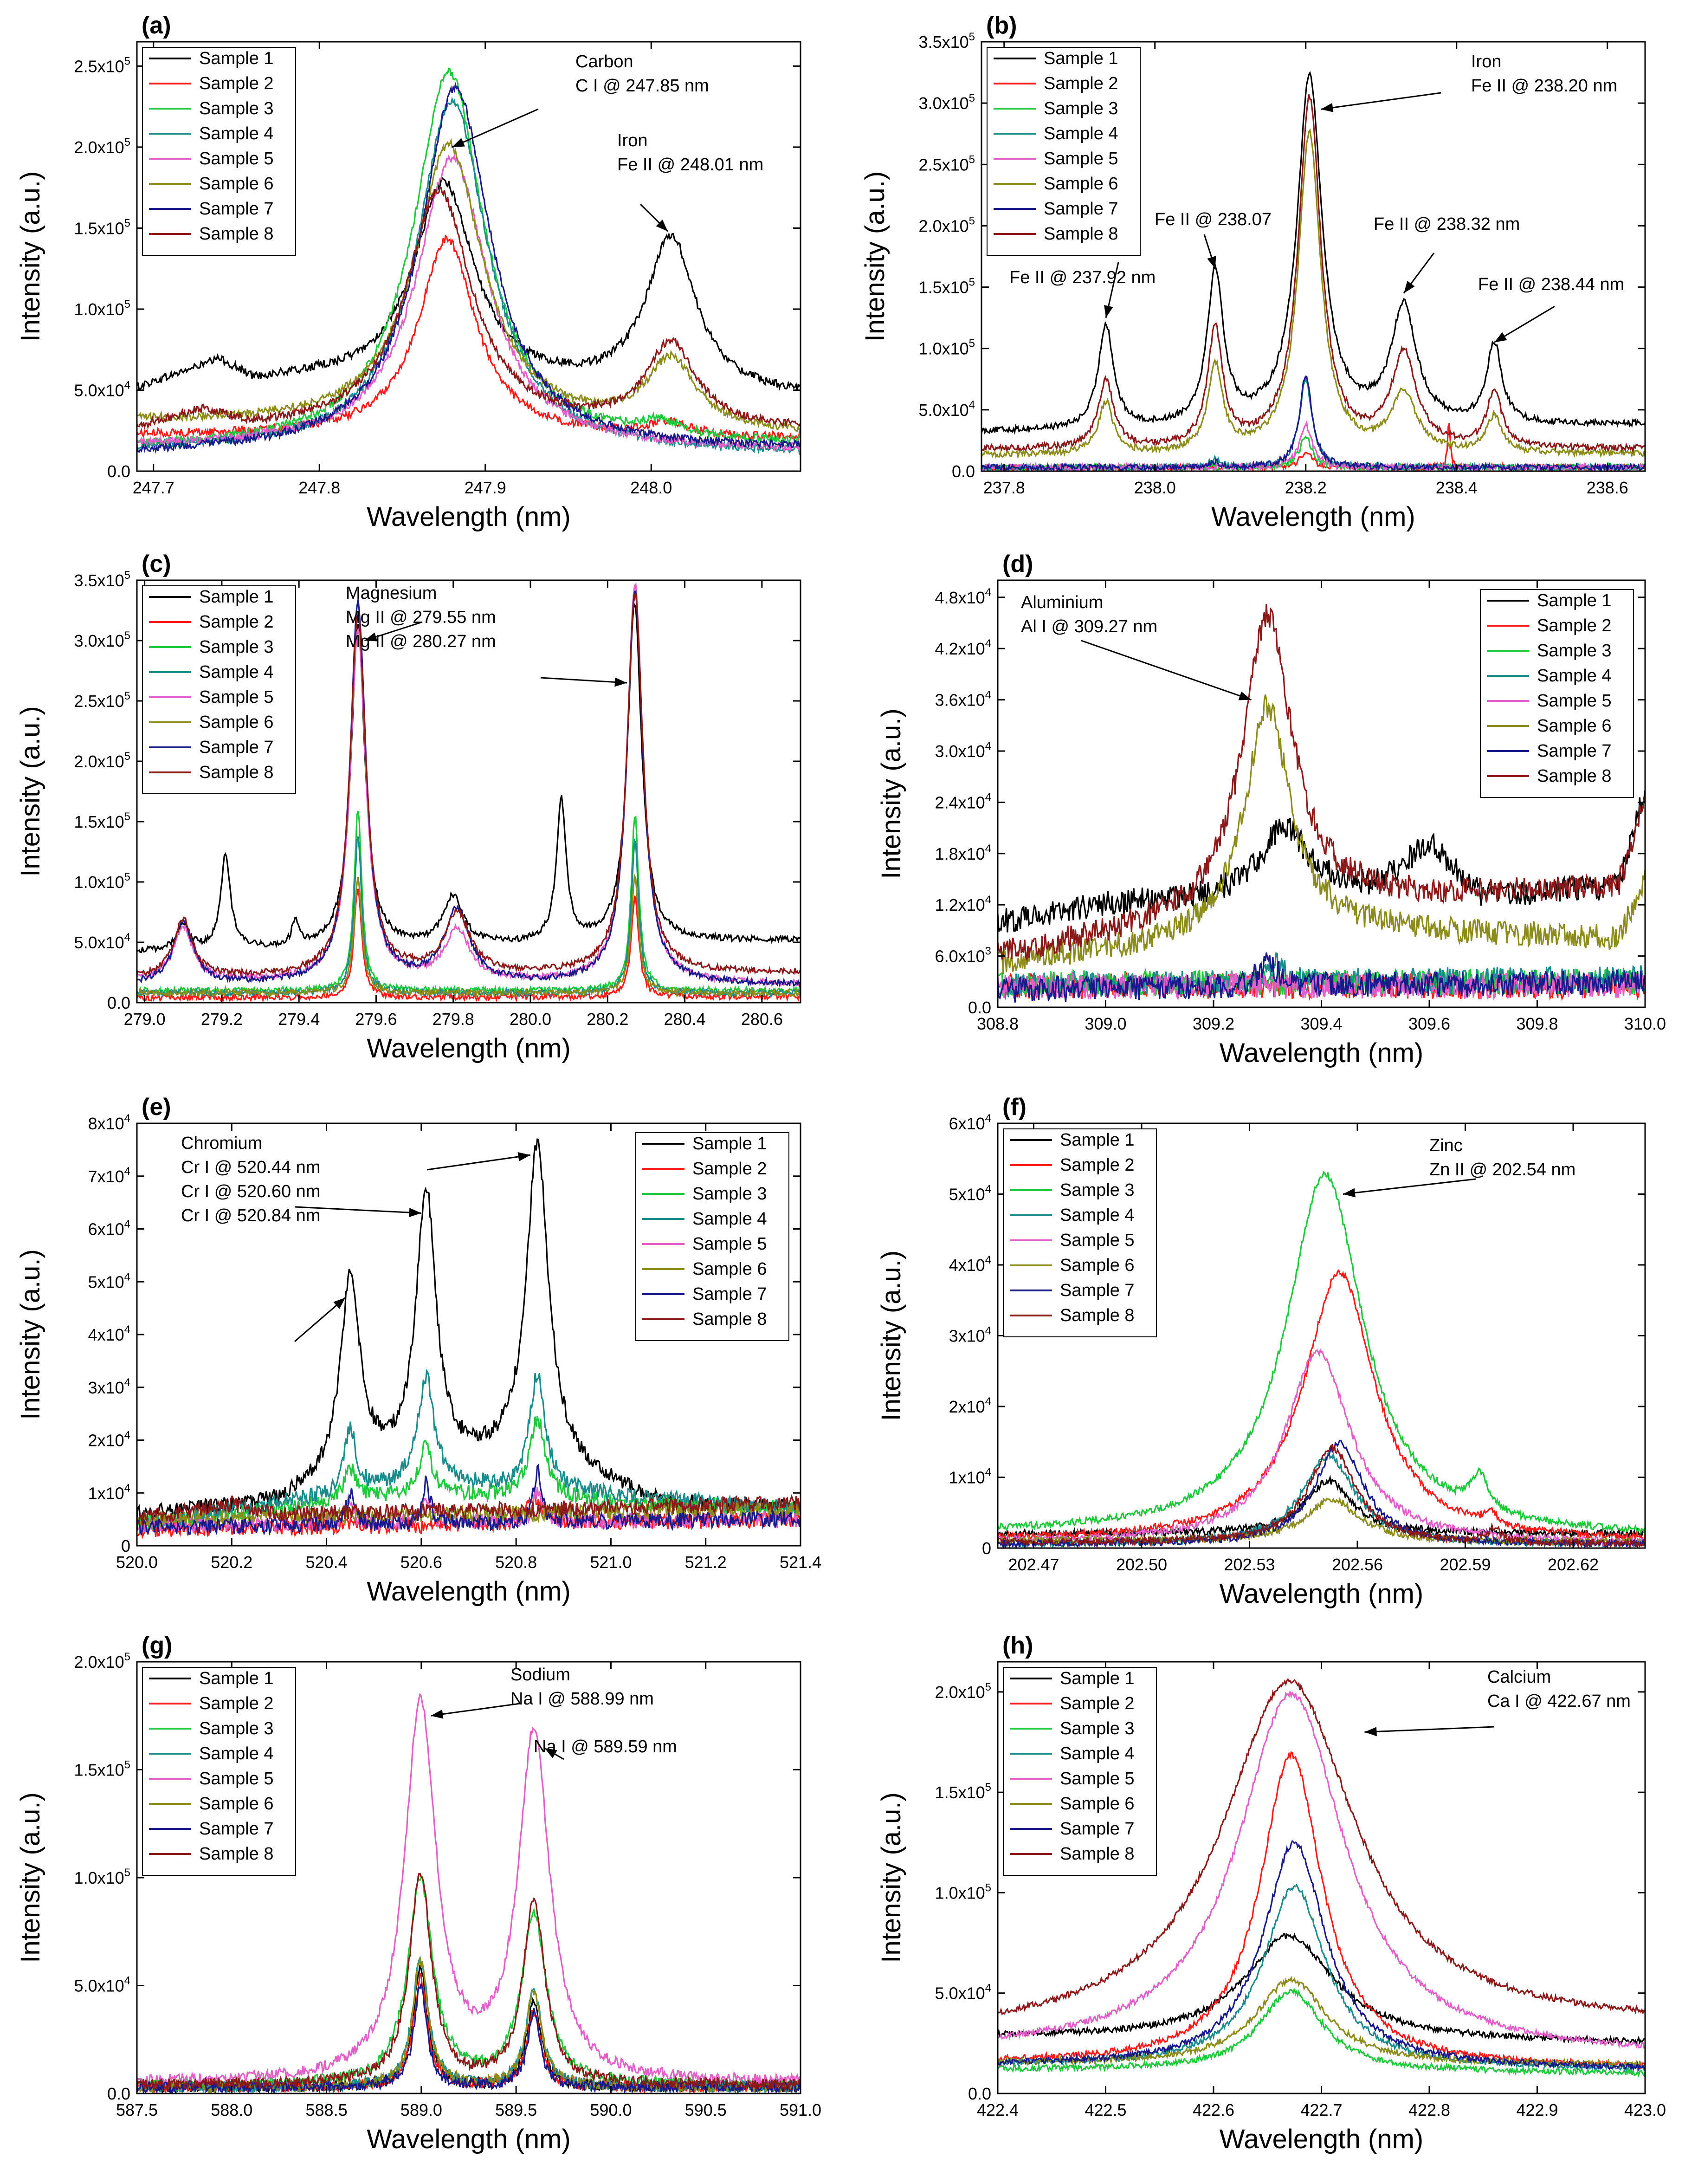  I want to click on y-tick-label: 2.0x10⁵, so click(102, 760).